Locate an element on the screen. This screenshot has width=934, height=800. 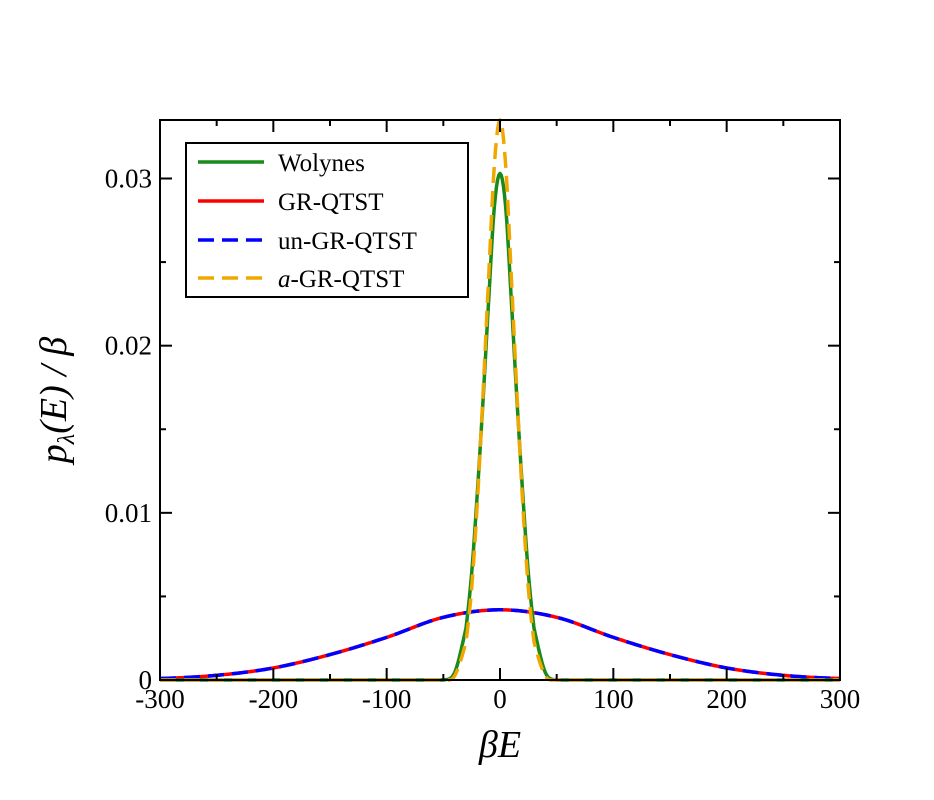
y-axis-label: pλ(E) / β is located at coordinates (56, 401).